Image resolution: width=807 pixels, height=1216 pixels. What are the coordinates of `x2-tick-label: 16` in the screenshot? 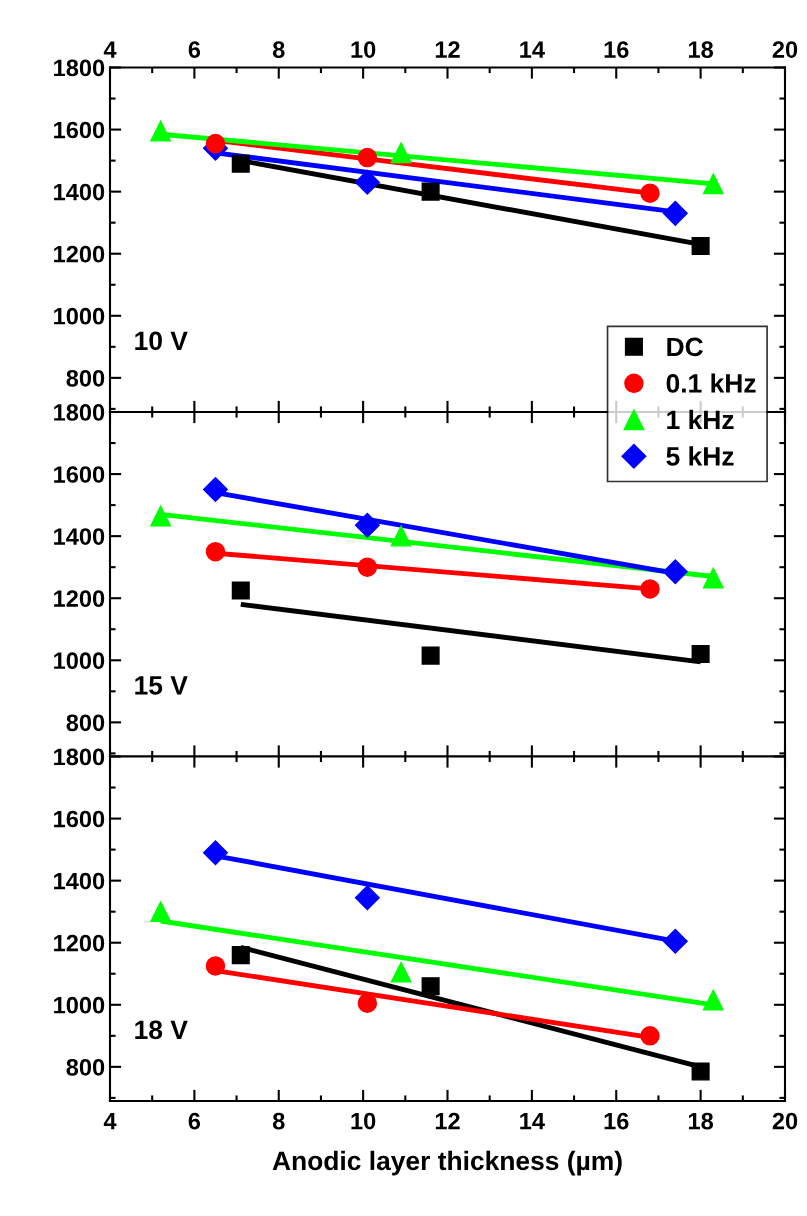 It's located at (616, 49).